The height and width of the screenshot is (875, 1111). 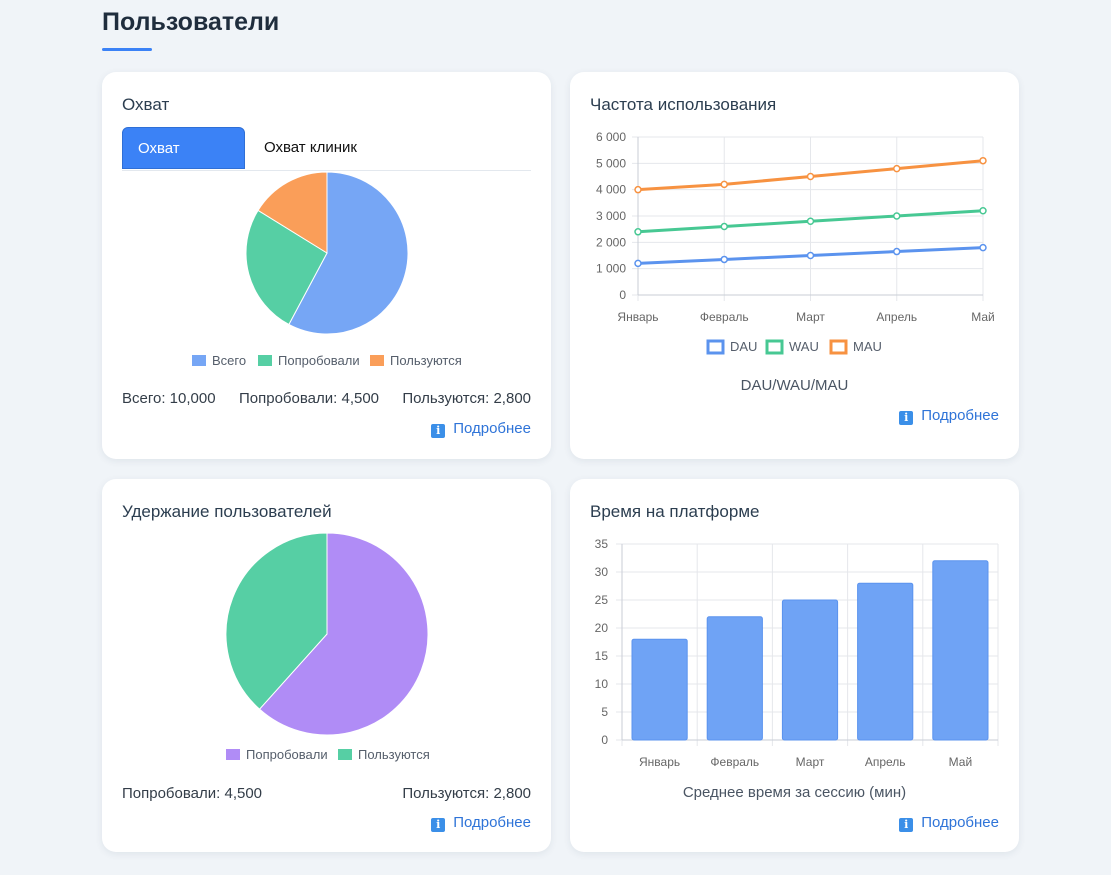 What do you see at coordinates (675, 511) in the screenshot?
I see `time-card-title: Время на платформе` at bounding box center [675, 511].